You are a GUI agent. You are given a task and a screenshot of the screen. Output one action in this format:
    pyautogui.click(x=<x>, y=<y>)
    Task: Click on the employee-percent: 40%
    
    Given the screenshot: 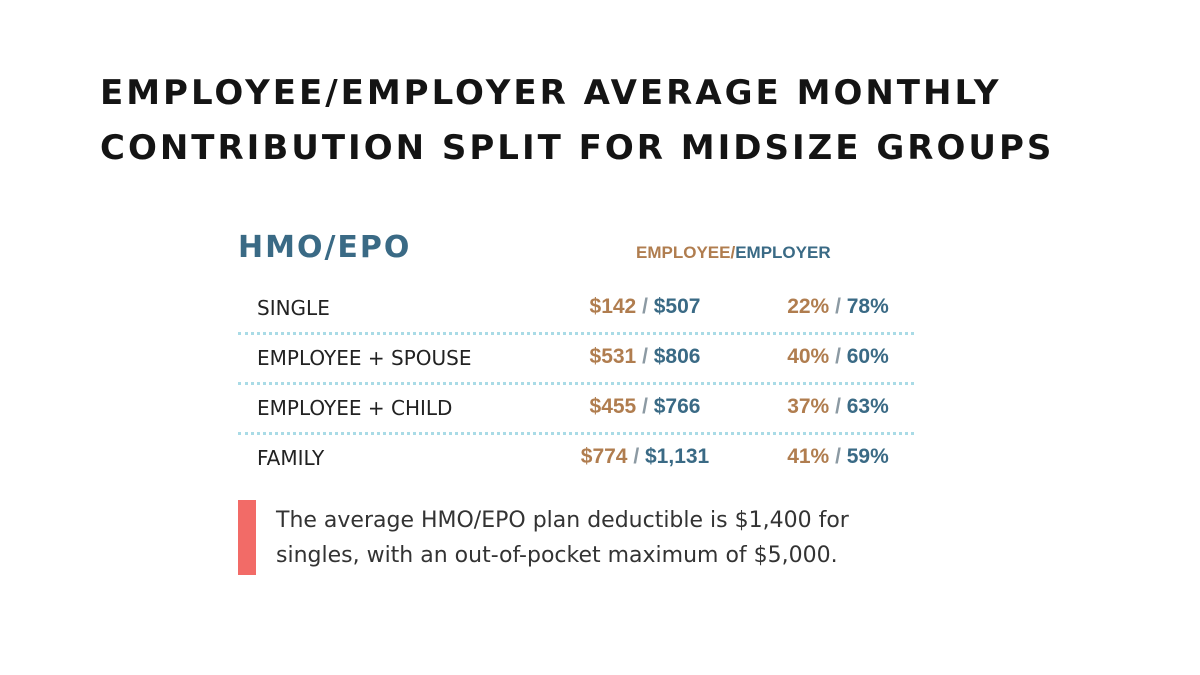 What is the action you would take?
    pyautogui.click(x=808, y=356)
    